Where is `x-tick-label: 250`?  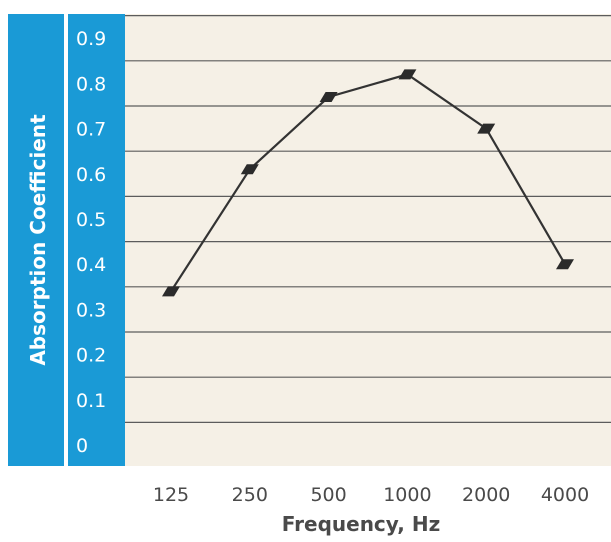 x-tick-label: 250 is located at coordinates (250, 495).